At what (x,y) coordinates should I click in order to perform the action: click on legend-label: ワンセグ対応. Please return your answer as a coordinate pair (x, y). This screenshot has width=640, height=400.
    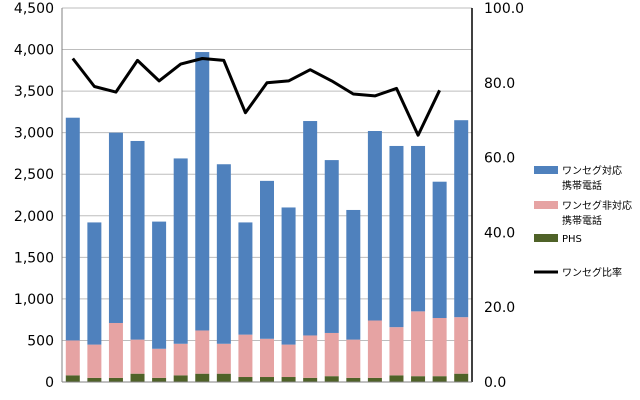
    Looking at the image, I should click on (592, 170).